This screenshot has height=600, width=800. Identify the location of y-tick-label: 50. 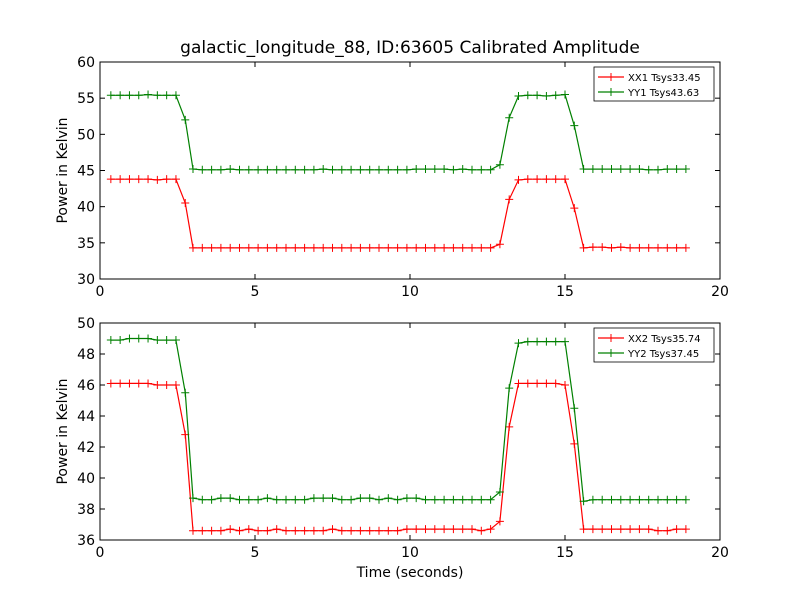
(86, 324).